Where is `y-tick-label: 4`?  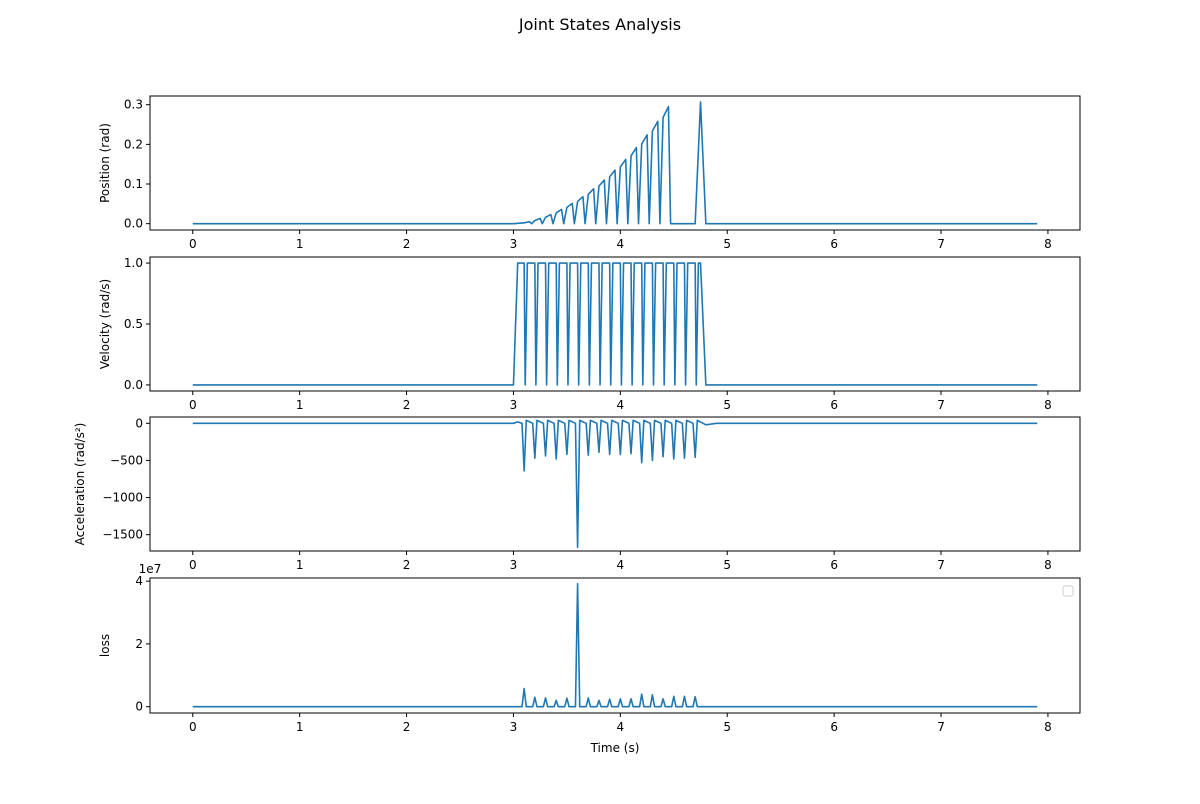
y-tick-label: 4 is located at coordinates (139, 581).